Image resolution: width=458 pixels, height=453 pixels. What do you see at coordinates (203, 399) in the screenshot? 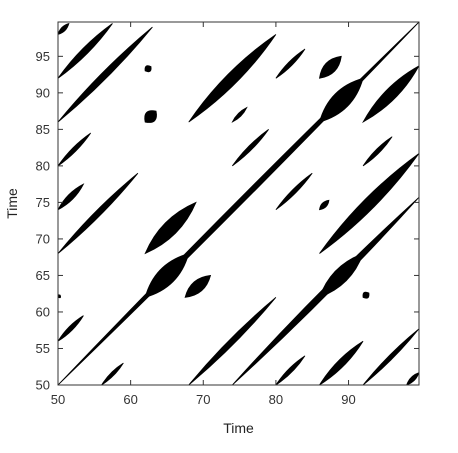
I see `x-tick-label: 70` at bounding box center [203, 399].